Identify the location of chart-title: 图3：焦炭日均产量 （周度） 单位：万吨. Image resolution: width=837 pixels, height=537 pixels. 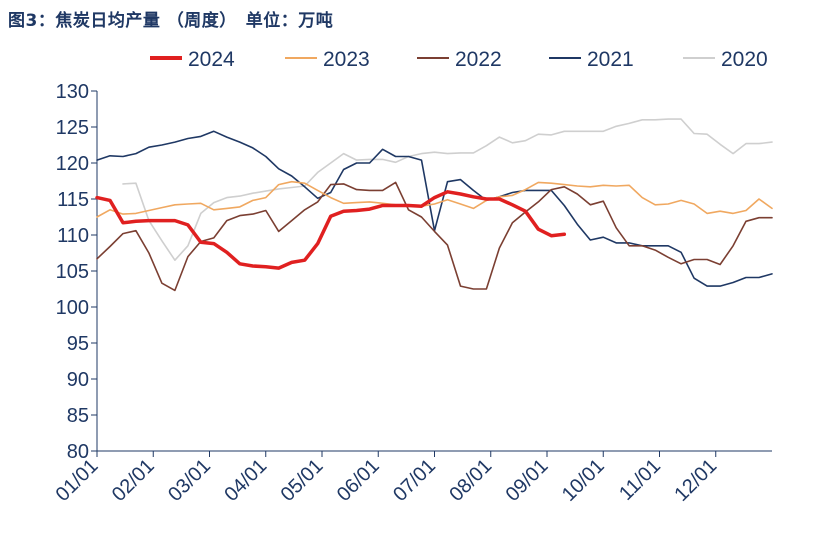
(171, 21).